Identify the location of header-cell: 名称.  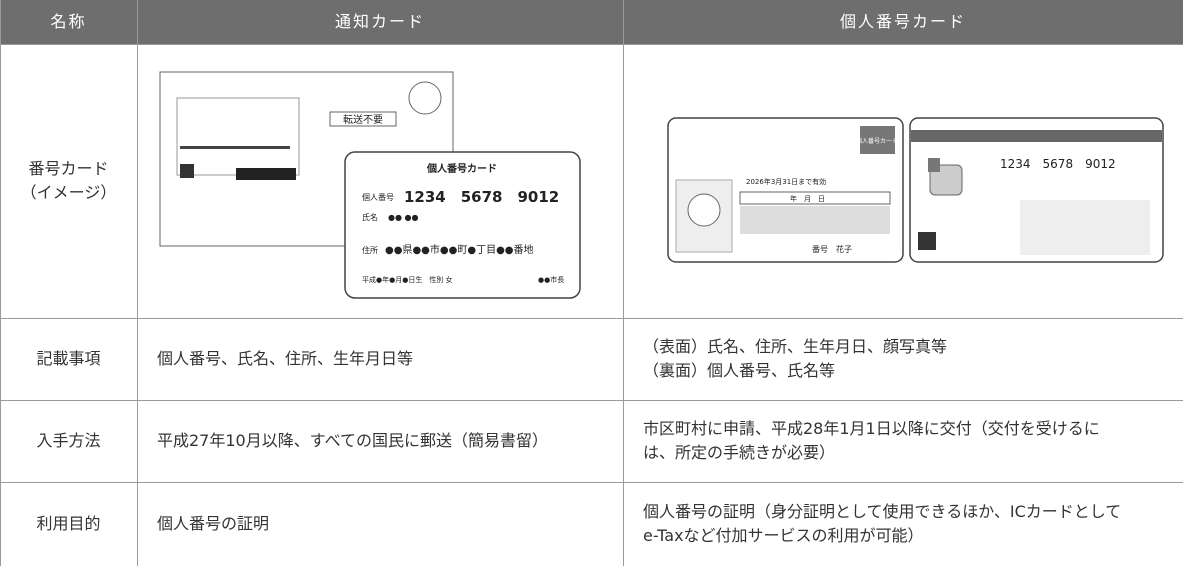
(68, 22).